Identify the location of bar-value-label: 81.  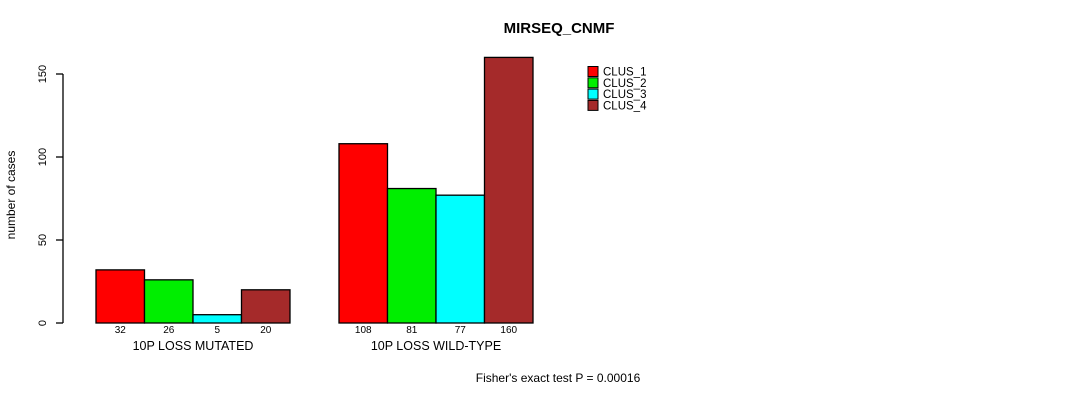
(412, 330).